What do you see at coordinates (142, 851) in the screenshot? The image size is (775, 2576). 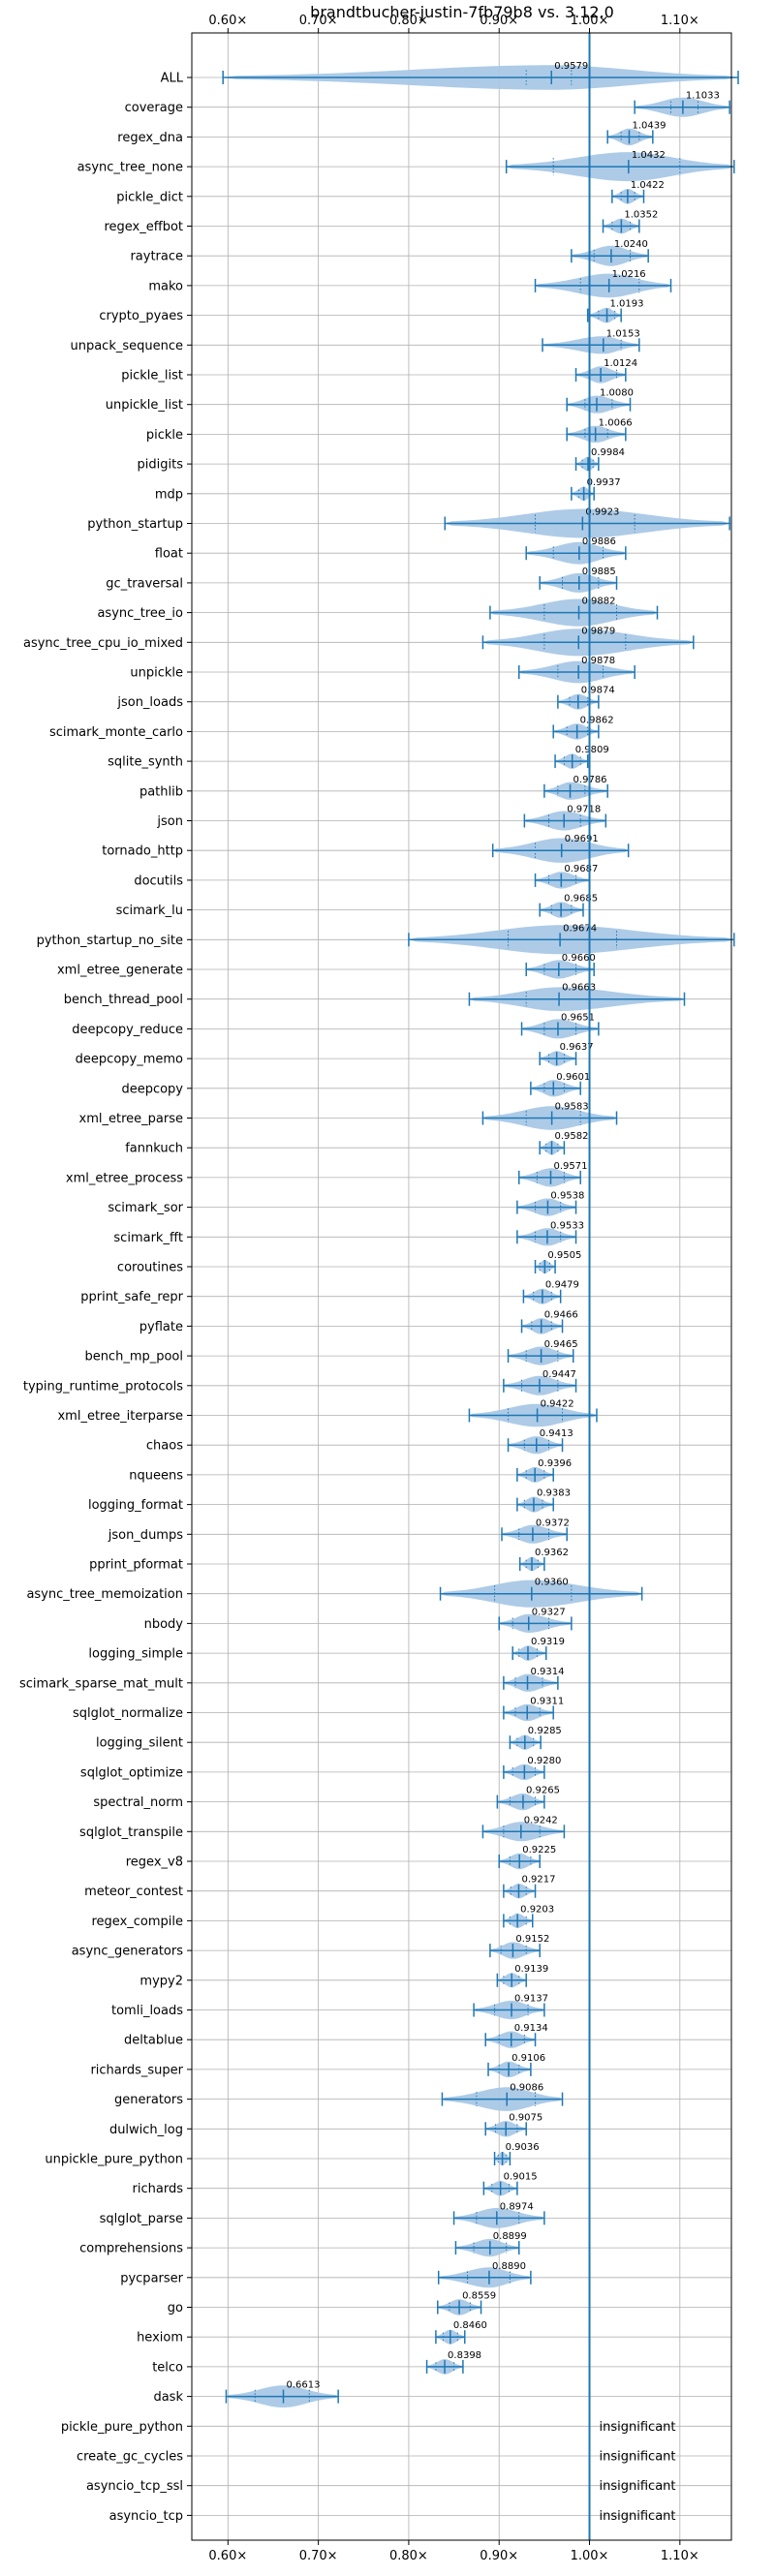 I see `category-label: tornado_http` at bounding box center [142, 851].